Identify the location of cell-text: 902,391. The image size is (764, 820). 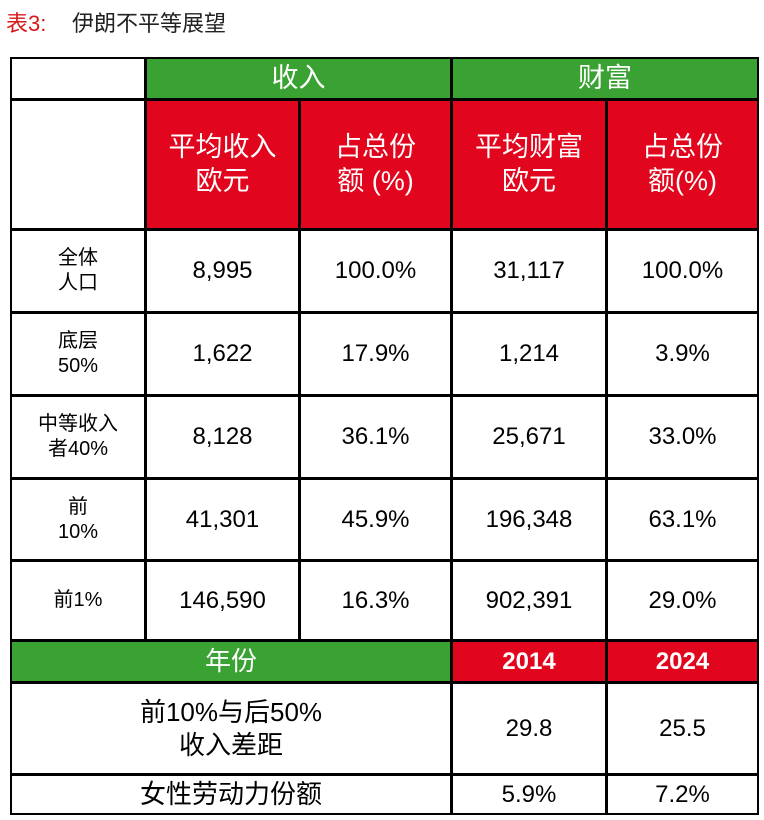
(529, 600).